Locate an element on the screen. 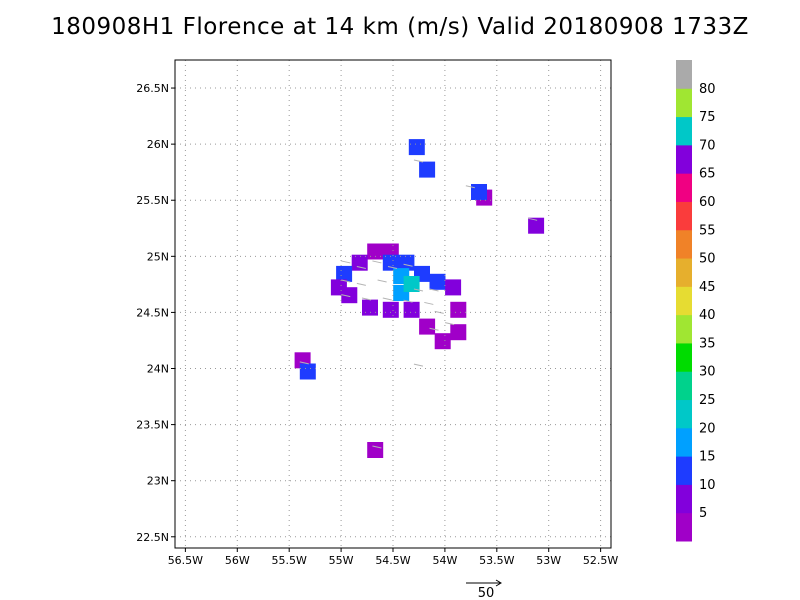 The image size is (800, 600). colorbar-label: 60 is located at coordinates (707, 202).